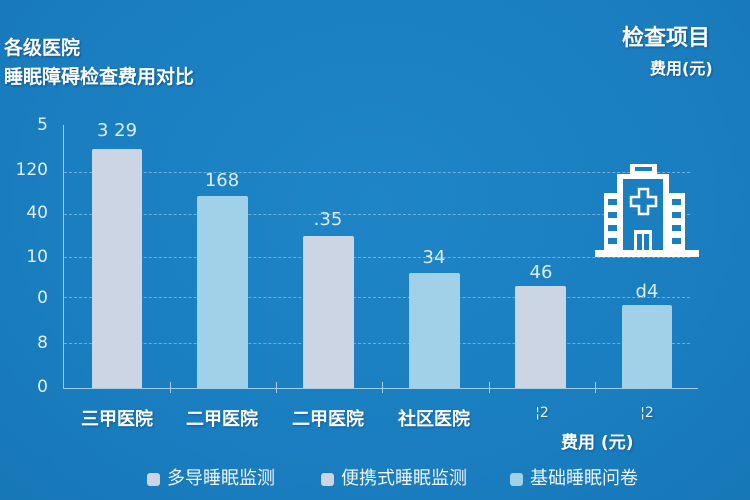 This screenshot has width=750, height=500. I want to click on legend-item-portable-monitoring: 便携式睡眠监测, so click(394, 479).